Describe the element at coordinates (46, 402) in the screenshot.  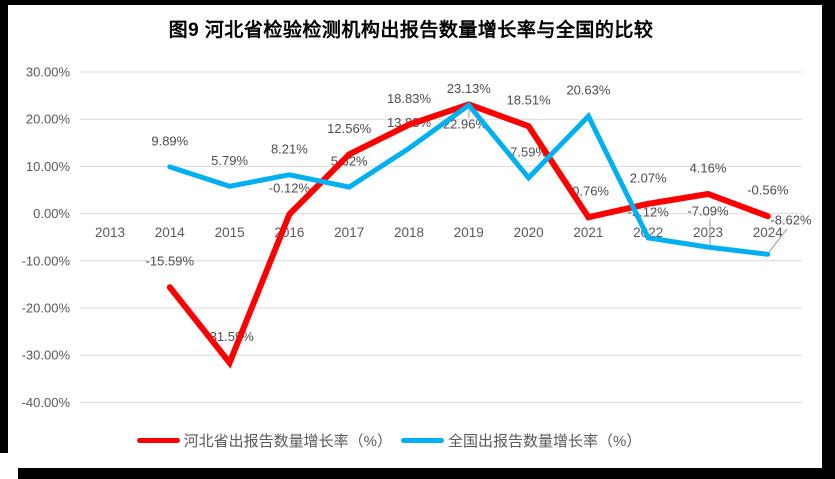
I see `y-axis-tick-label: -40.00%` at that location.